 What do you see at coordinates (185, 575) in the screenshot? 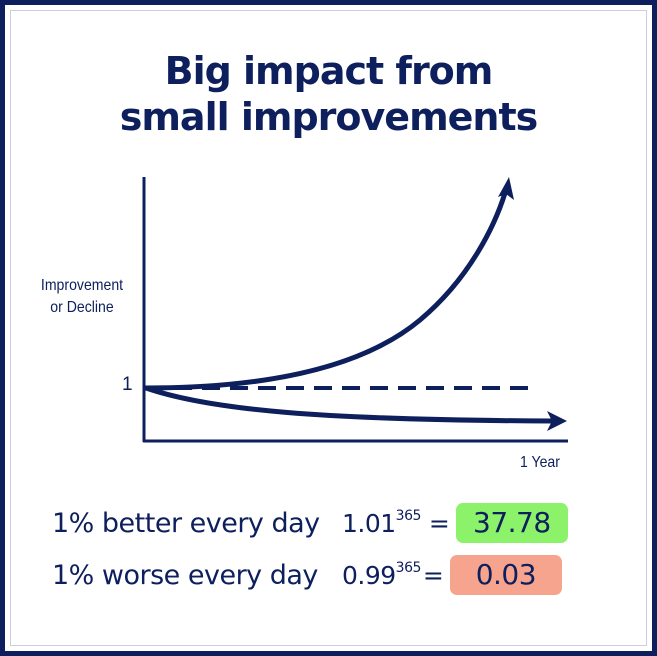
I see `equation-label: 1% worse every day` at bounding box center [185, 575].